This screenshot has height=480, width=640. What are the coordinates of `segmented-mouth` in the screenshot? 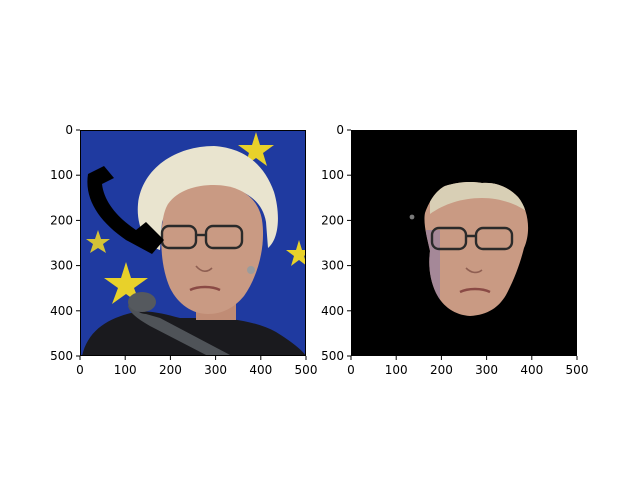 It's located at (475, 290).